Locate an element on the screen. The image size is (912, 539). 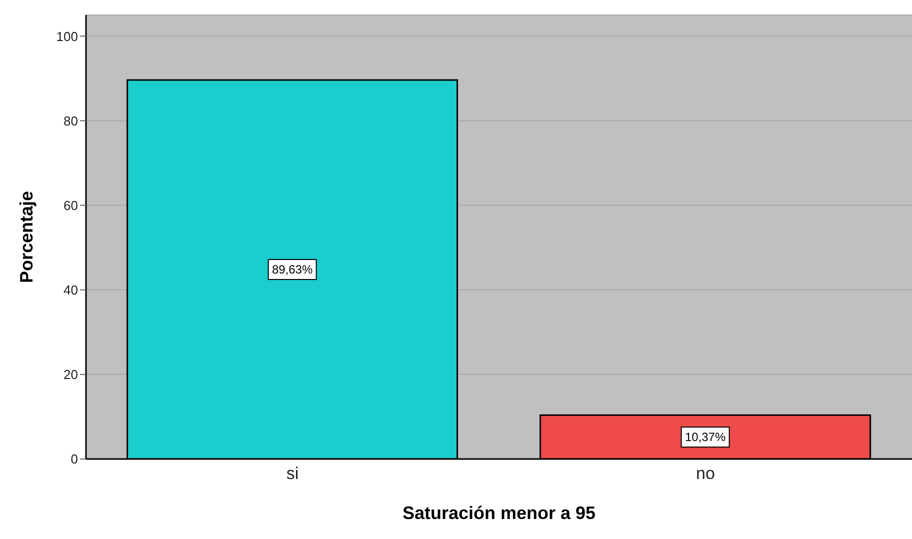
y-tick-label: 0 is located at coordinates (74, 459).